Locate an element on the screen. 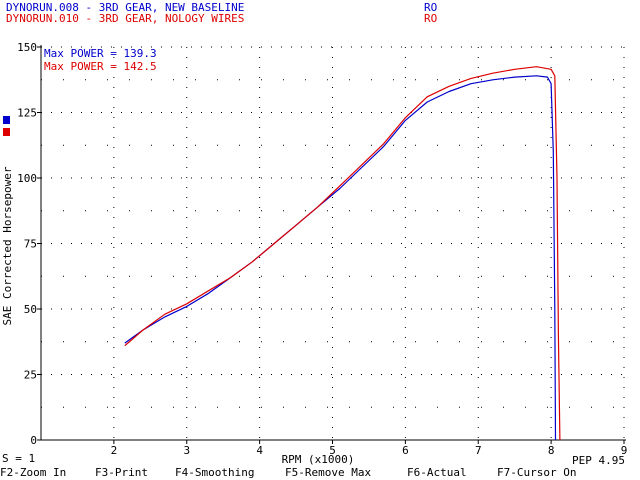 The image size is (640, 480). x-tick-label: 8 is located at coordinates (551, 450).